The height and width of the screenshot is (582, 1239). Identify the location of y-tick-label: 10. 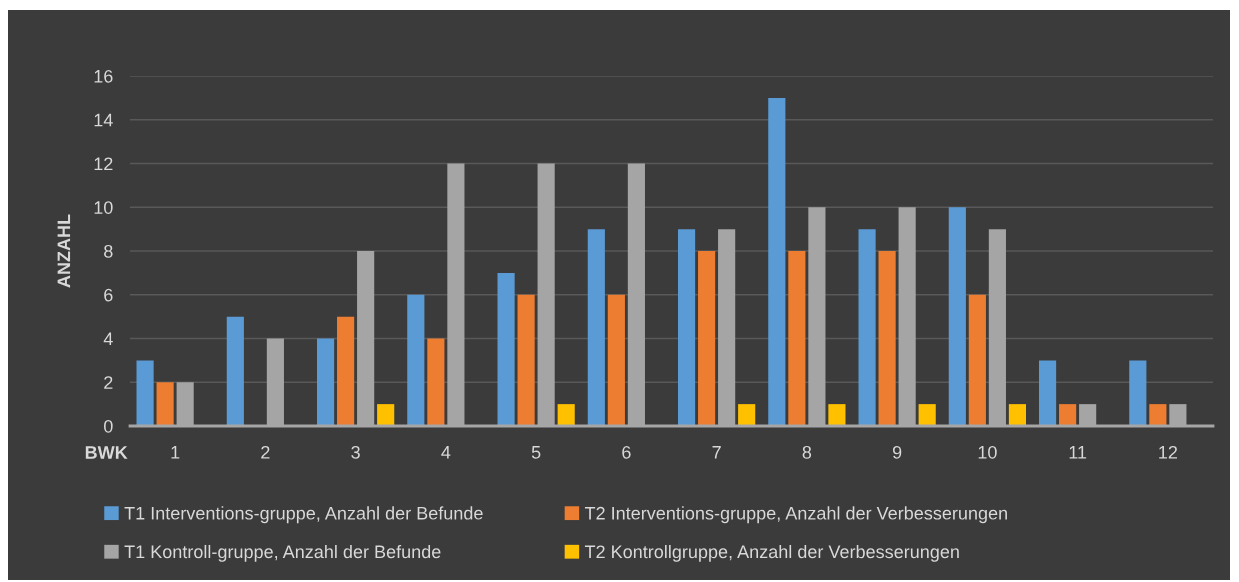
(103, 207).